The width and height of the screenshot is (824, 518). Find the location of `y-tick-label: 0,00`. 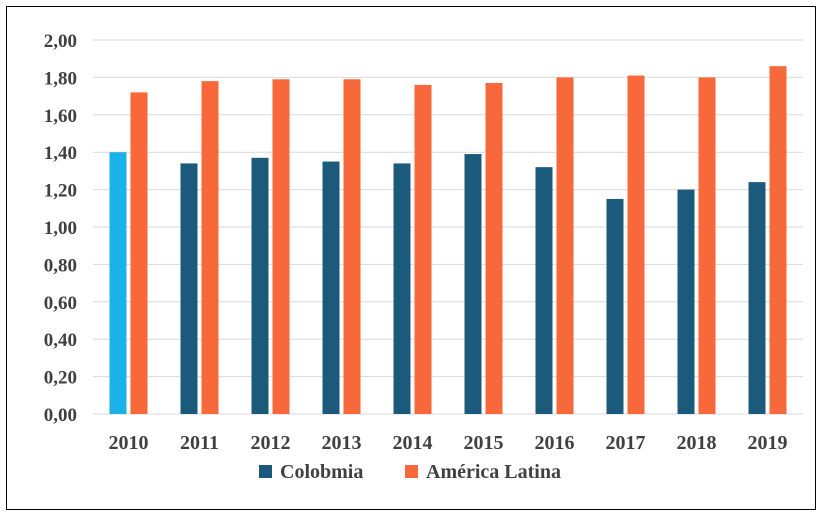

y-tick-label: 0,00 is located at coordinates (60, 415).